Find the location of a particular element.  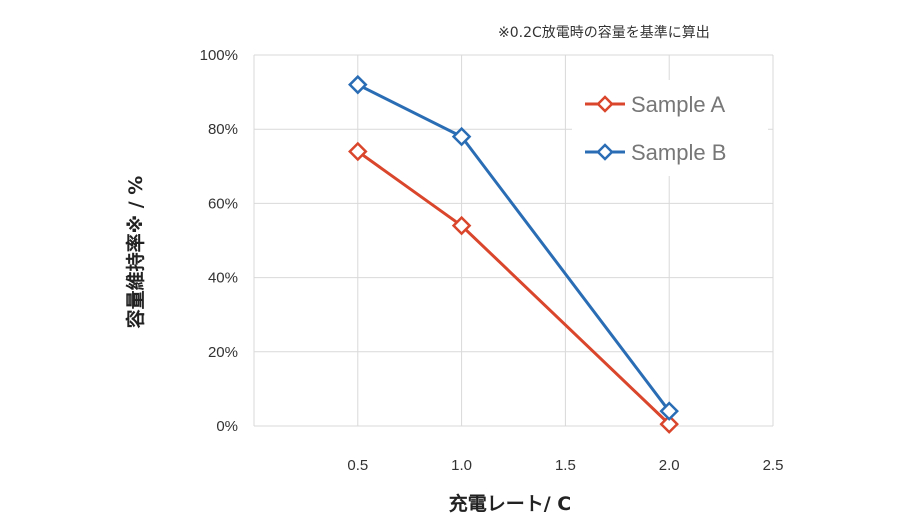

y-tick-label: 0% is located at coordinates (227, 426).